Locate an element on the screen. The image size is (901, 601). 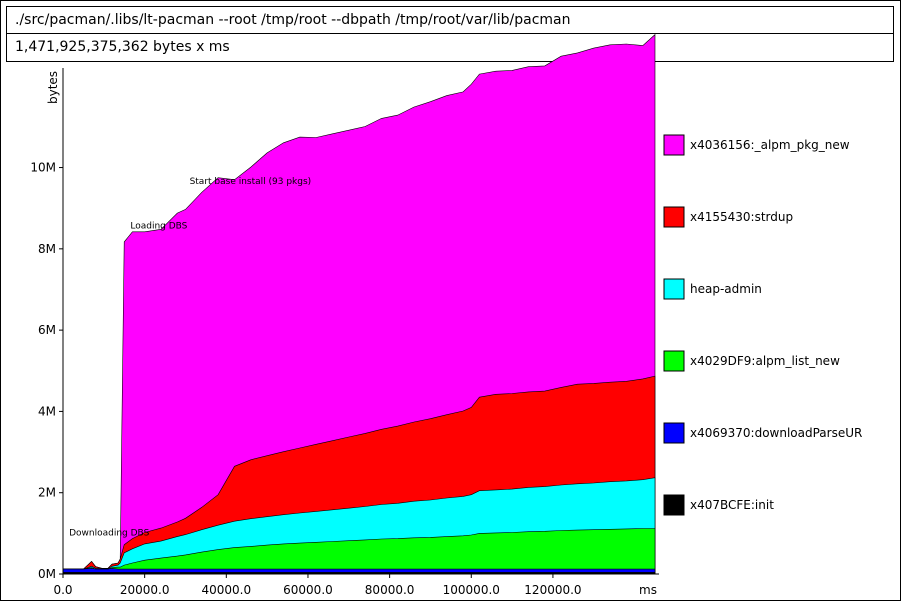
y-tick-label: 2M is located at coordinates (47, 493).